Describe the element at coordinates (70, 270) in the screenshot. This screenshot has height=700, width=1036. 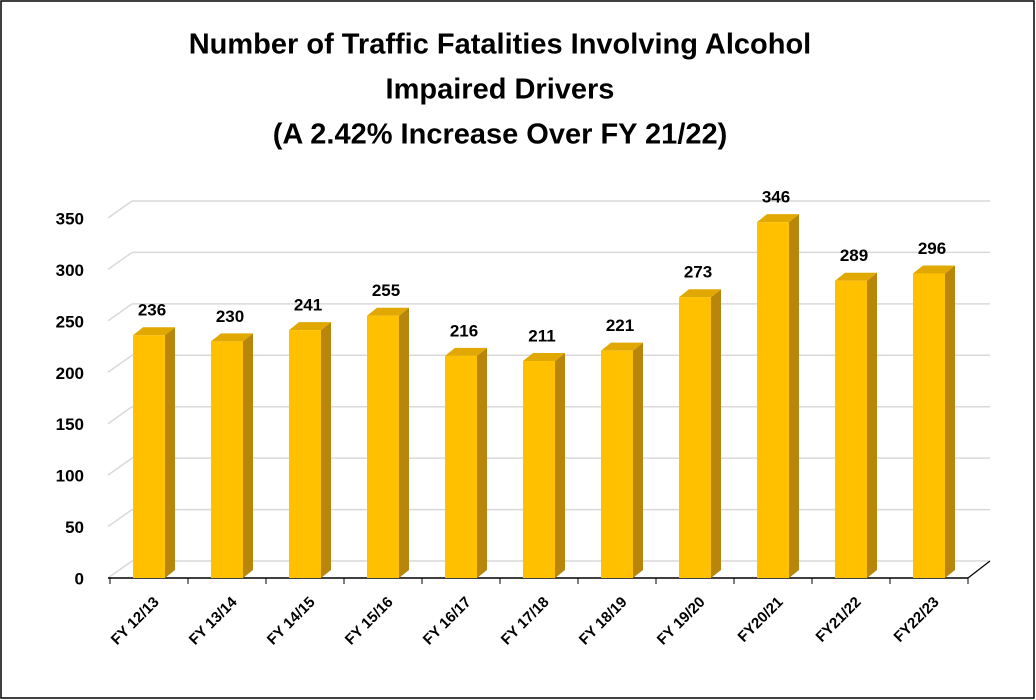
I see `y-tick-label: 300` at that location.